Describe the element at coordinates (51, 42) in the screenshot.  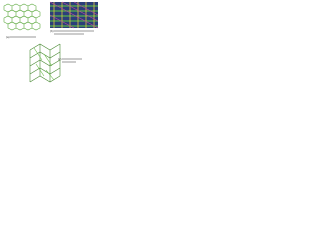
I see `figure: (a) (b) (c)` at that location.